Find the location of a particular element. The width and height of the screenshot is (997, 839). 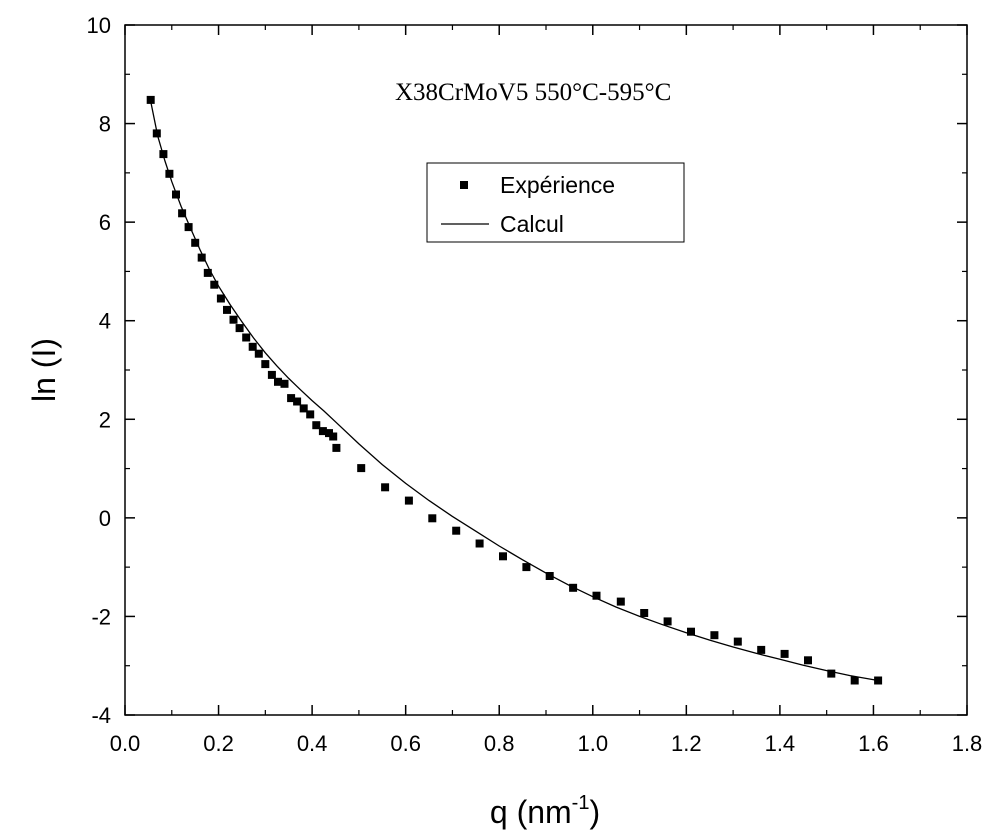

x-axis-title: q (nm-1) is located at coordinates (545, 811).